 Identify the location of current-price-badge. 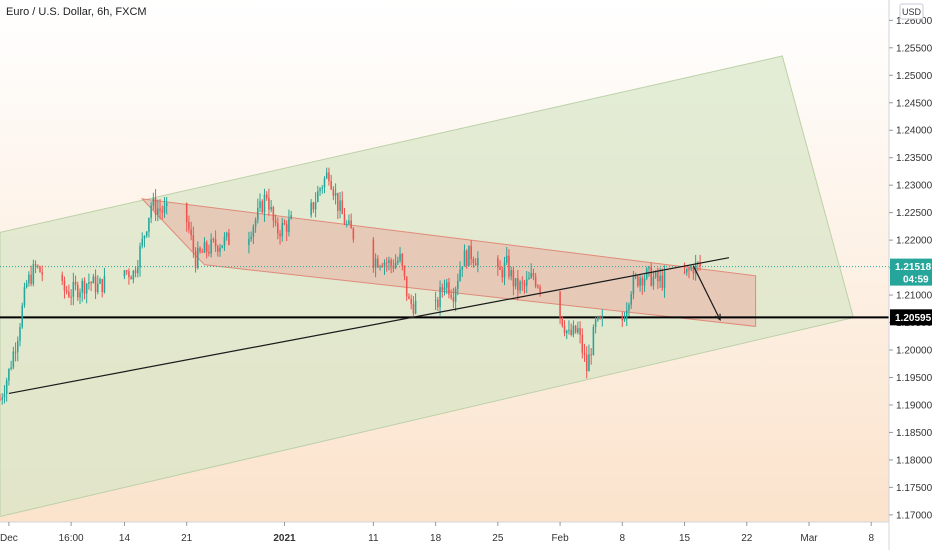
(911, 272).